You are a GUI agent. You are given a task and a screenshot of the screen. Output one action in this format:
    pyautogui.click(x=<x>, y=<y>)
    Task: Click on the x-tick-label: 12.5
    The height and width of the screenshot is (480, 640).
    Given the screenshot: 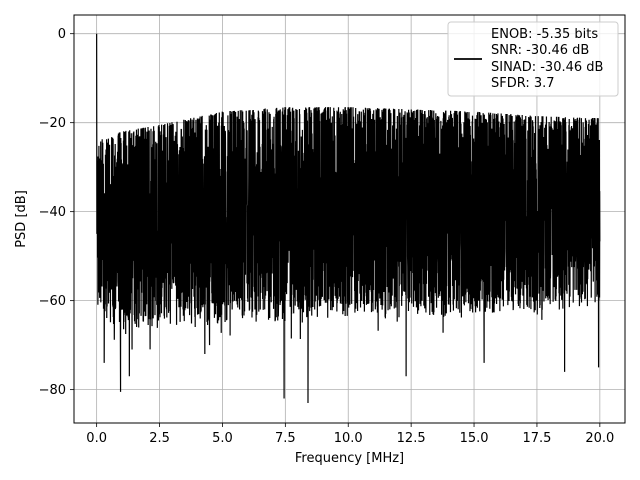 What is the action you would take?
    pyautogui.click(x=411, y=438)
    